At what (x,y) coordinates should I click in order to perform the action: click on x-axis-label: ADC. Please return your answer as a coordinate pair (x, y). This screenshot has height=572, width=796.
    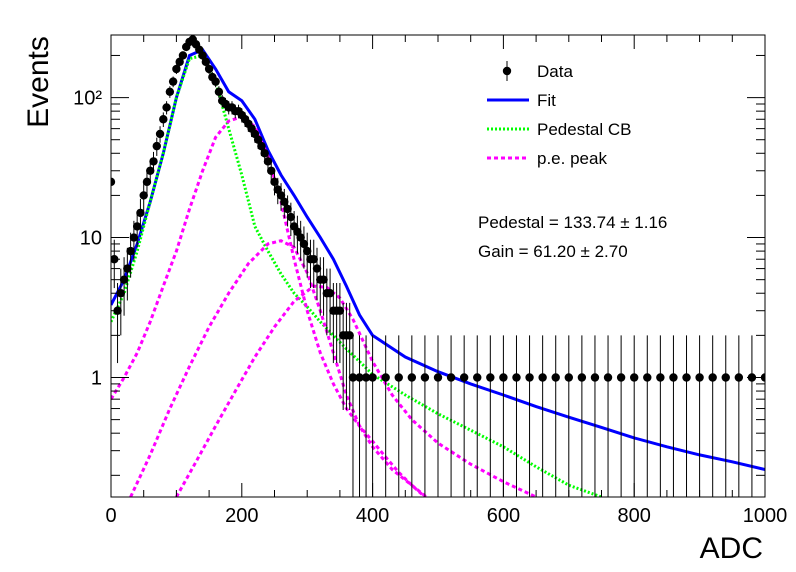
    Looking at the image, I should click on (731, 548).